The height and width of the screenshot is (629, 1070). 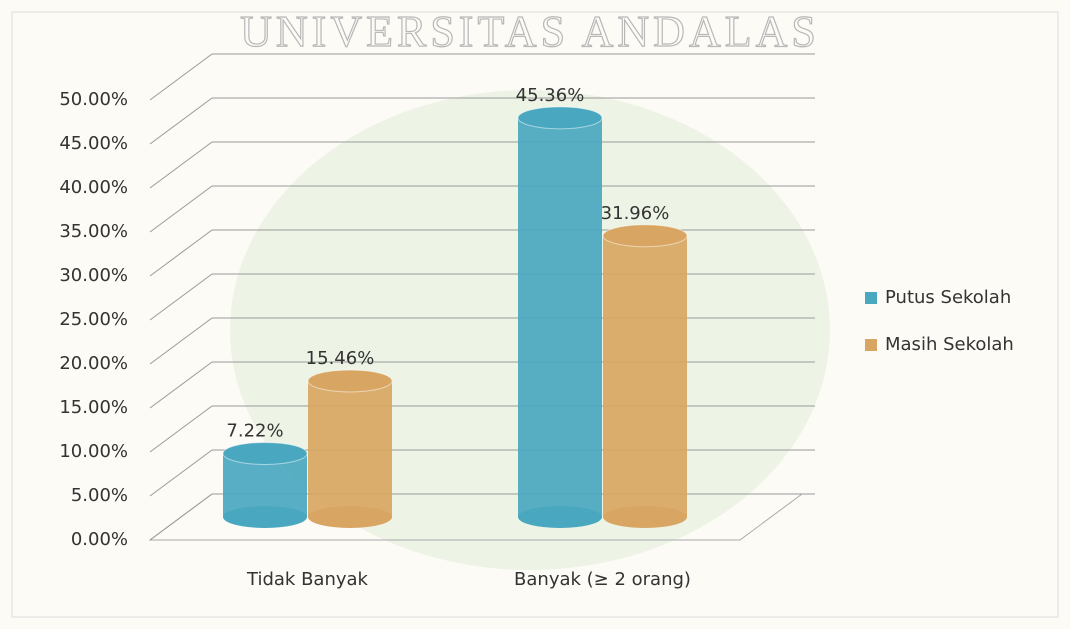 I want to click on value-label: 7.22%, so click(x=254, y=430).